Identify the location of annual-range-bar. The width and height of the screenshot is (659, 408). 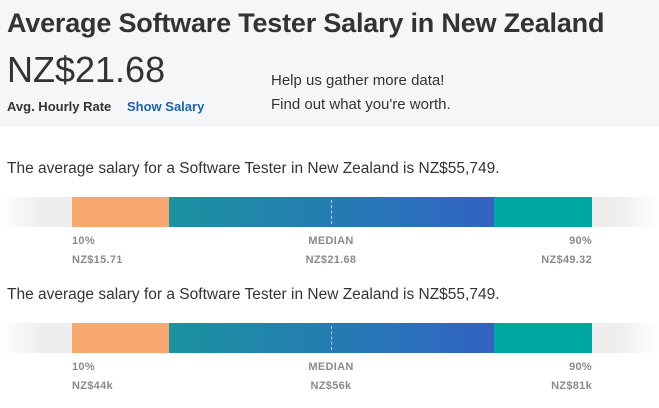
(329, 338).